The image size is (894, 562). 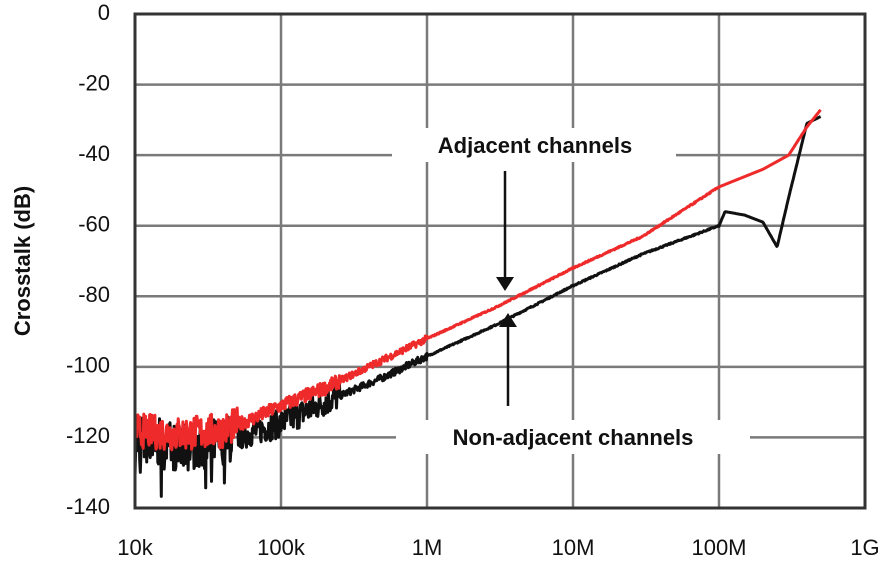 I want to click on y-axis-label: Crosstalk (dB), so click(x=22, y=261).